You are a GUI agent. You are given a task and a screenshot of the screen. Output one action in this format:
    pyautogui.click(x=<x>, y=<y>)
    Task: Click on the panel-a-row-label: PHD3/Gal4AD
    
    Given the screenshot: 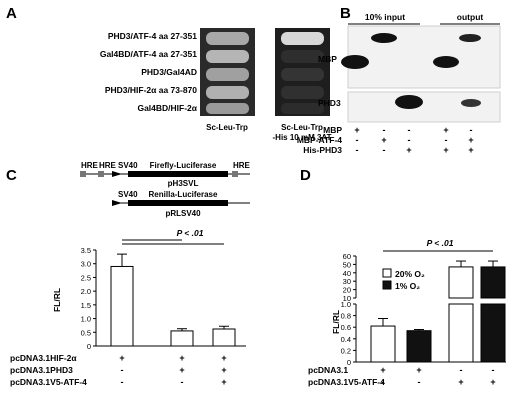 What is the action you would take?
    pyautogui.click(x=169, y=72)
    